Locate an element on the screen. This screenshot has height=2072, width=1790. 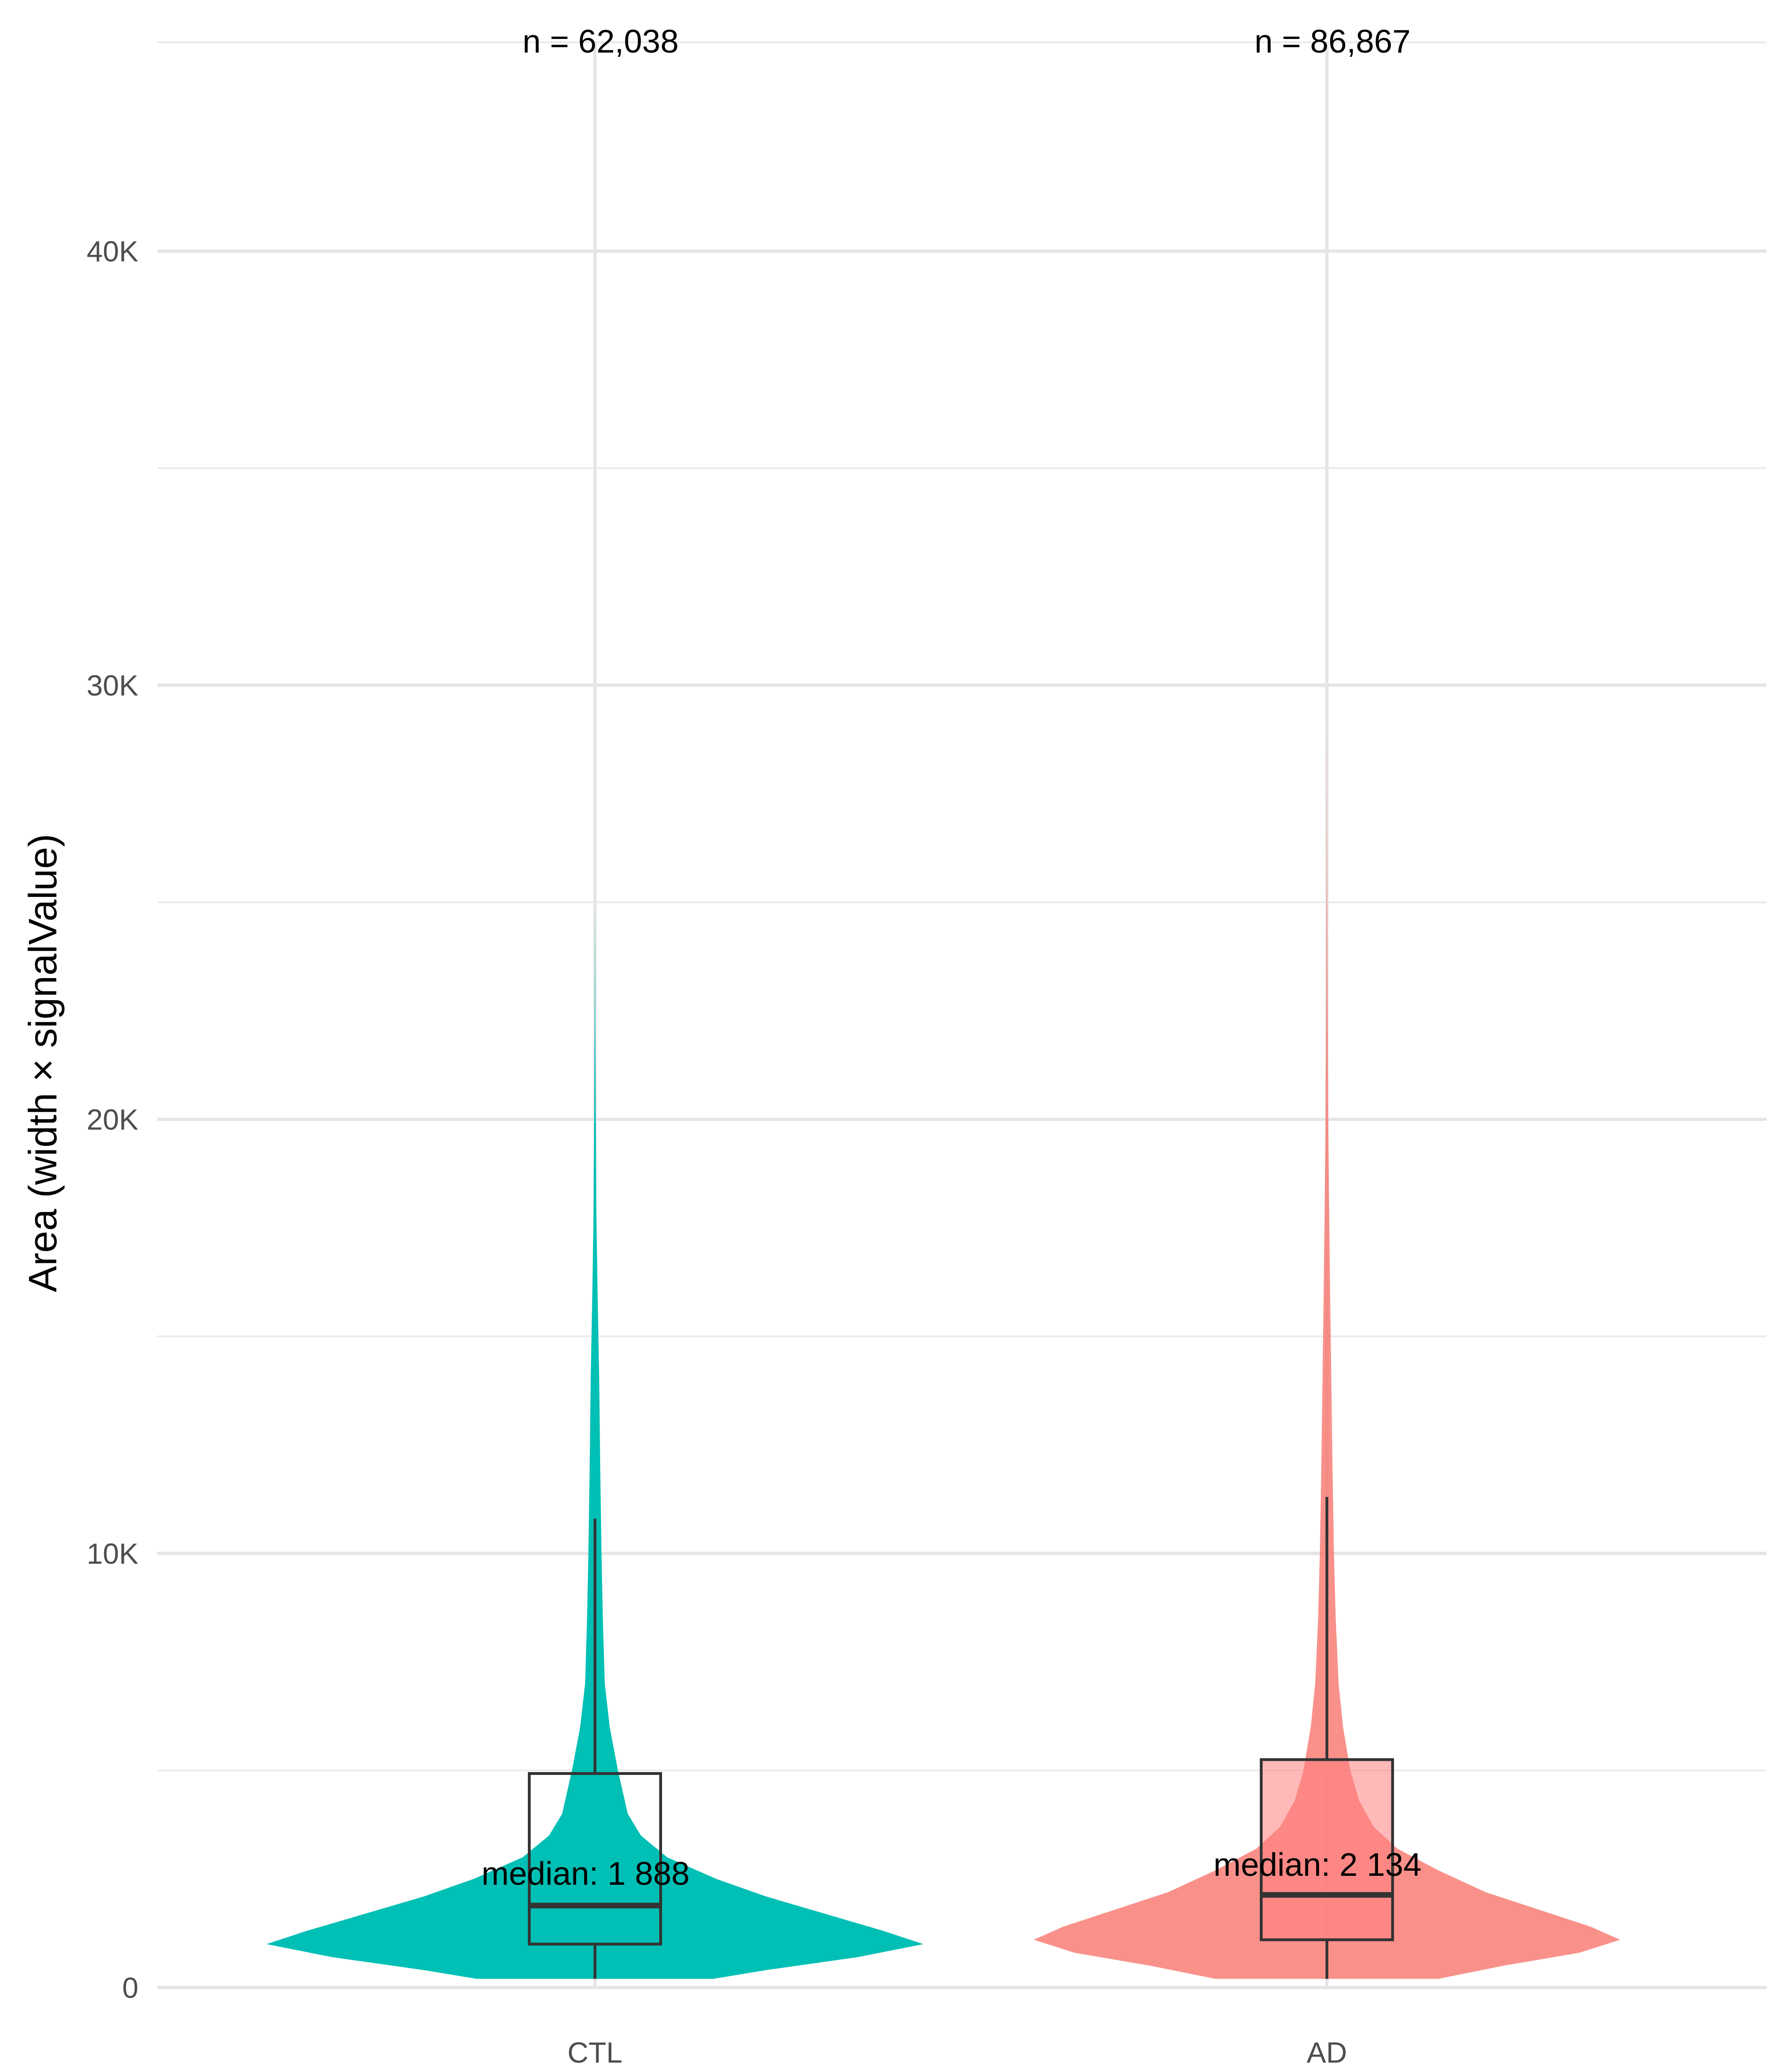
median-label-ctl: median: 1 888 is located at coordinates (585, 1874).